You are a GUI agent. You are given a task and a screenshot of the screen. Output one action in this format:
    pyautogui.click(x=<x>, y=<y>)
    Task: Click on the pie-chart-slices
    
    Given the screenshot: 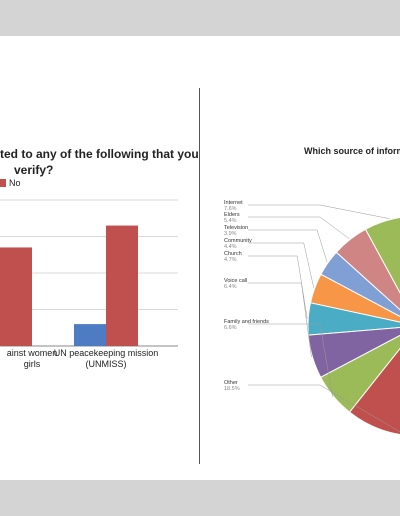 What is the action you would take?
    pyautogui.click(x=353, y=326)
    